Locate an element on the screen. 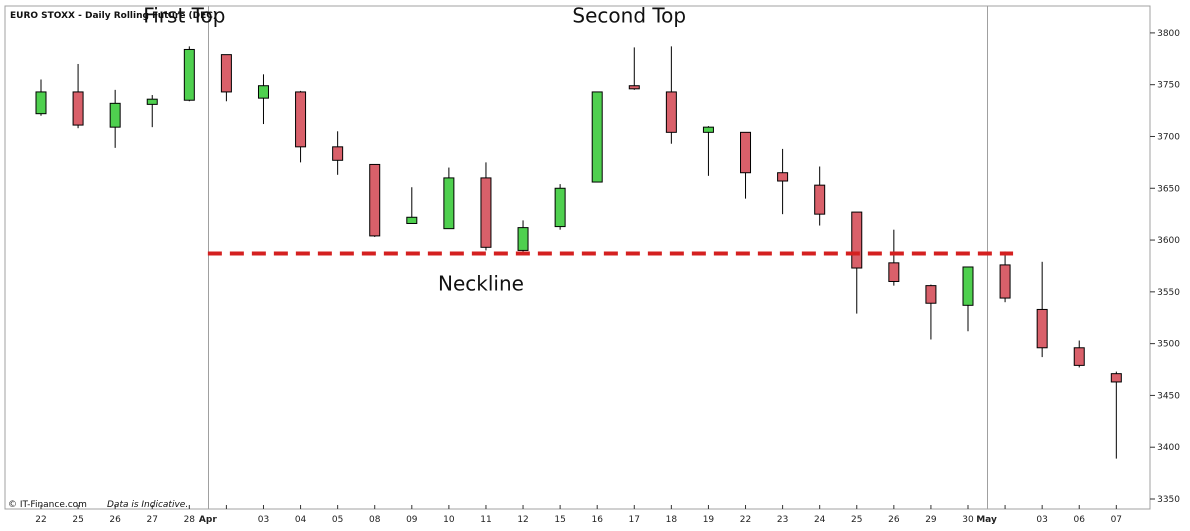 This screenshot has width=1190, height=531. x-tick-label: 09 is located at coordinates (412, 520).